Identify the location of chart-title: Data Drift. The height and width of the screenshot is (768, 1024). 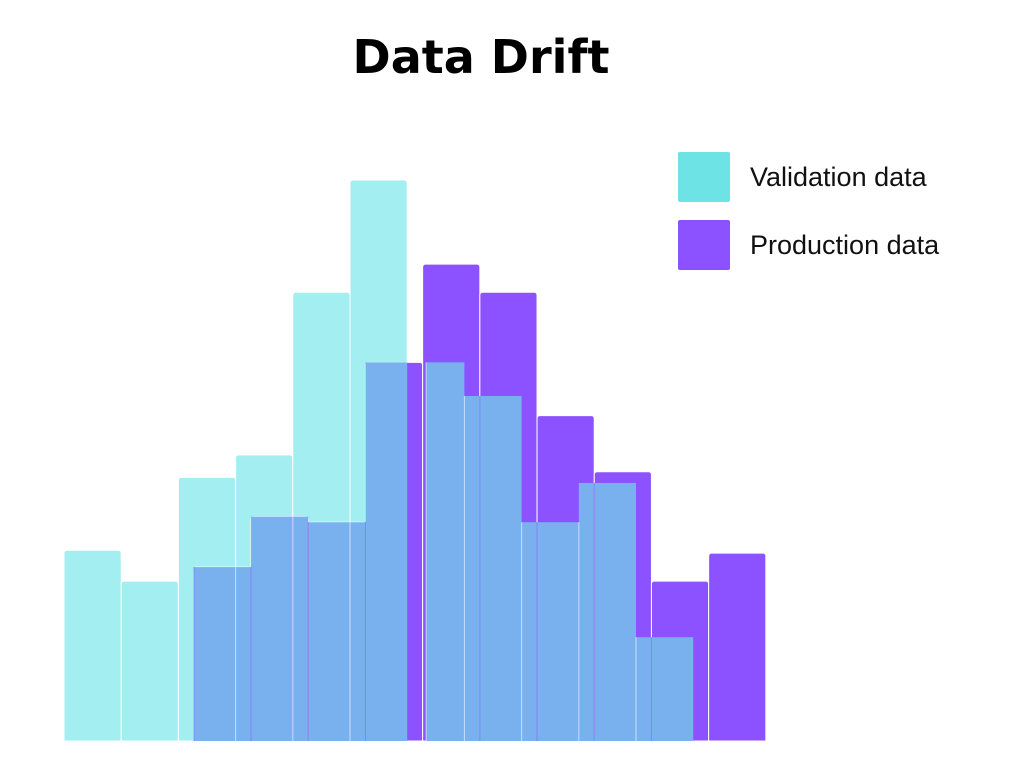
(481, 57).